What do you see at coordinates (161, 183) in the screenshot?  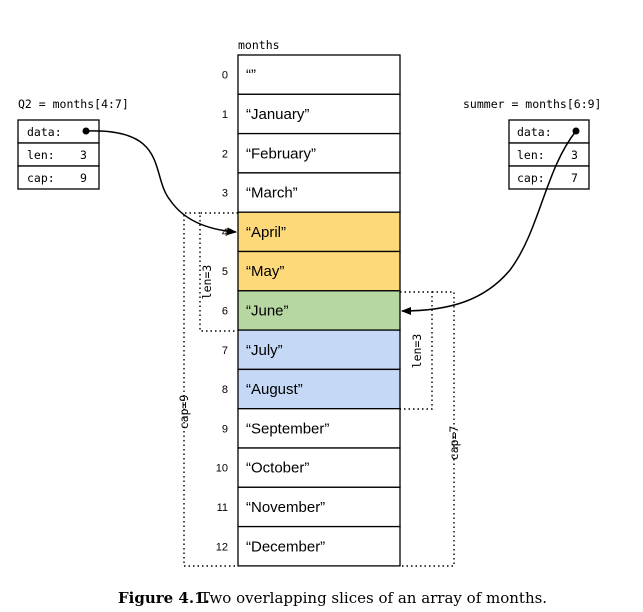 I see `q2-pointer-arrow` at bounding box center [161, 183].